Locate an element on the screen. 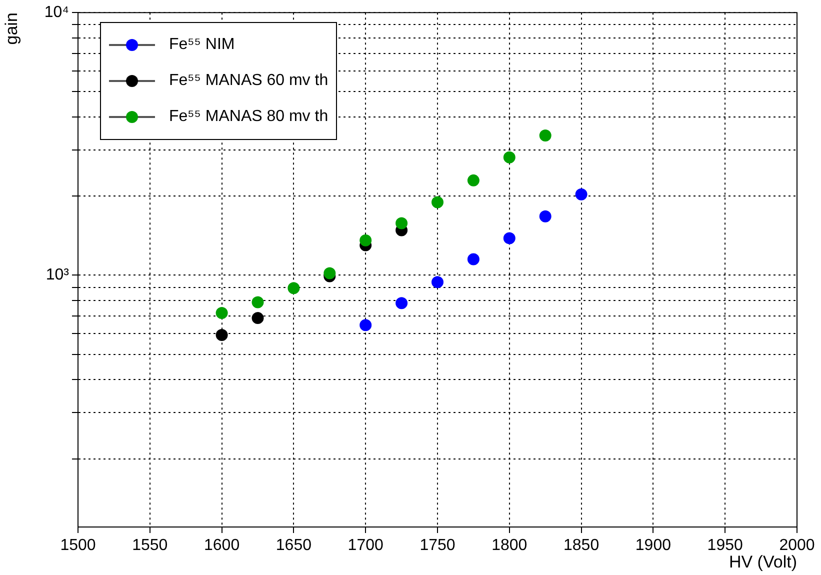 The image size is (821, 575). y-axis-title: gain is located at coordinates (11, 28).